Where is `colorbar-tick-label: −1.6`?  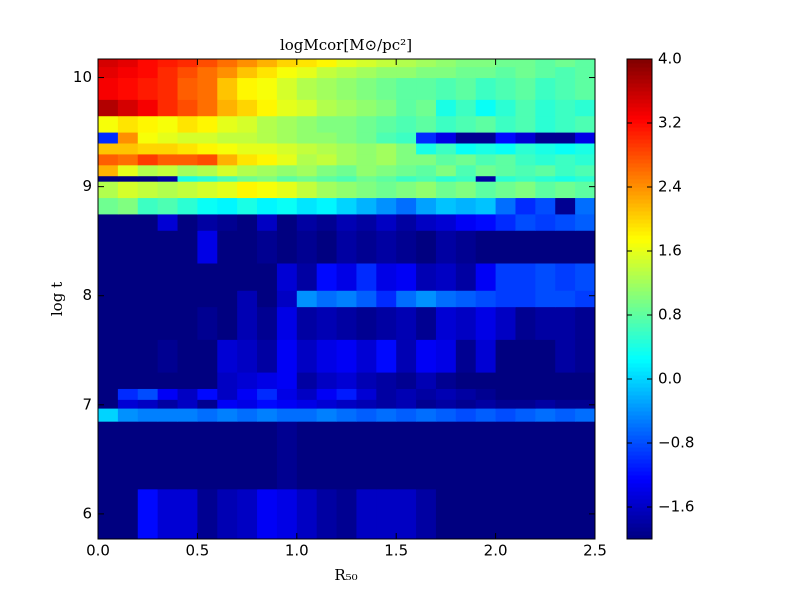
colorbar-tick-label: −1.6 is located at coordinates (676, 507).